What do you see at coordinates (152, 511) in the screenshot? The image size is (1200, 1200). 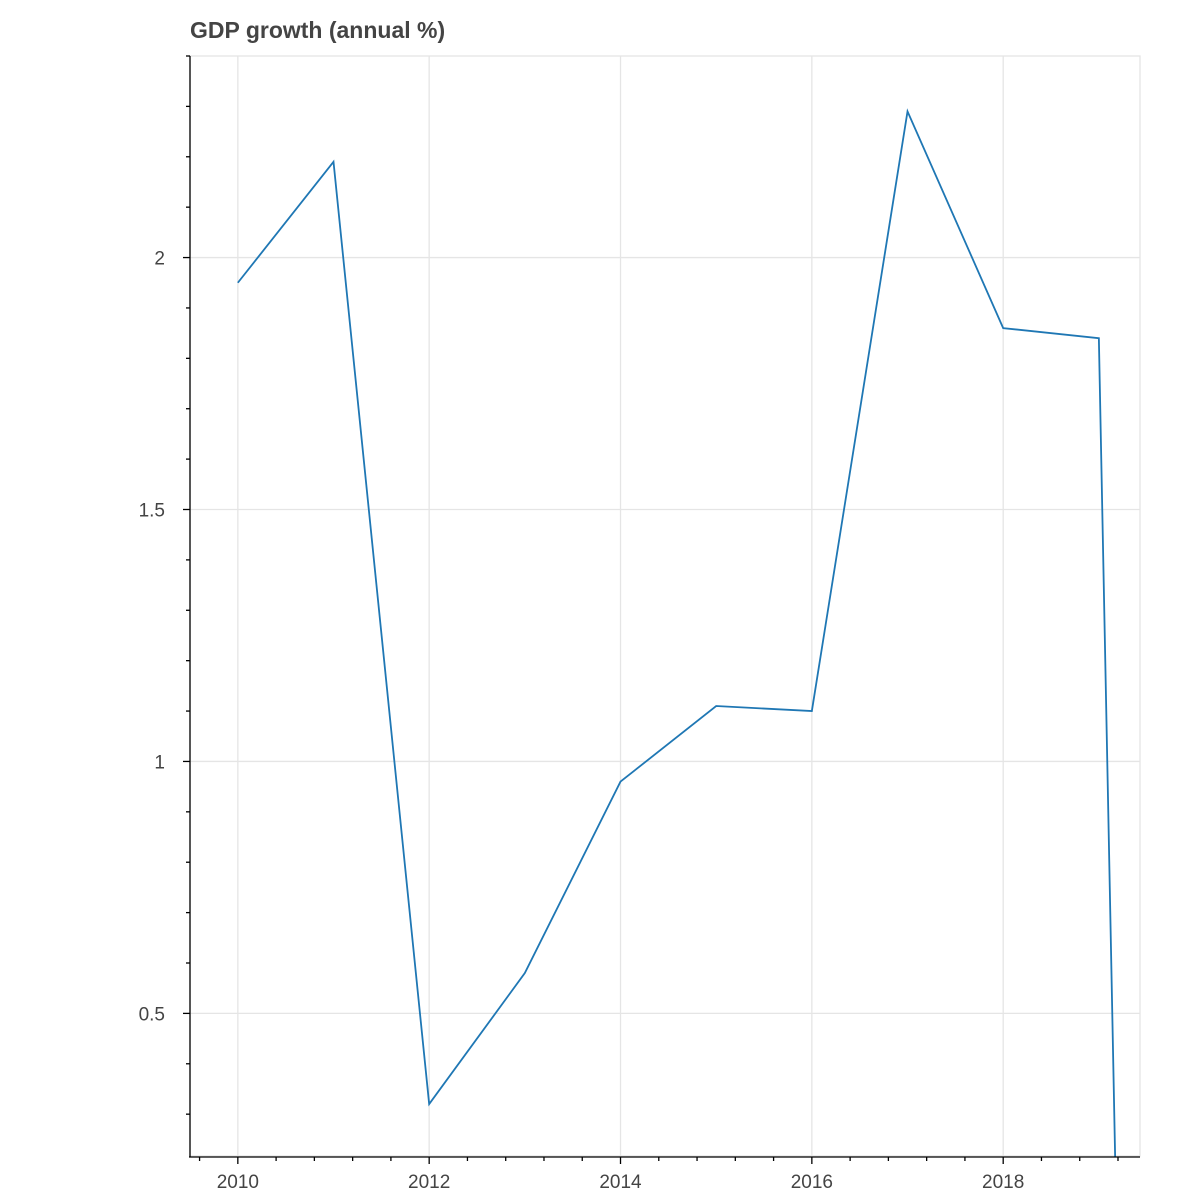 I see `y-tick-label: 1.5` at bounding box center [152, 511].